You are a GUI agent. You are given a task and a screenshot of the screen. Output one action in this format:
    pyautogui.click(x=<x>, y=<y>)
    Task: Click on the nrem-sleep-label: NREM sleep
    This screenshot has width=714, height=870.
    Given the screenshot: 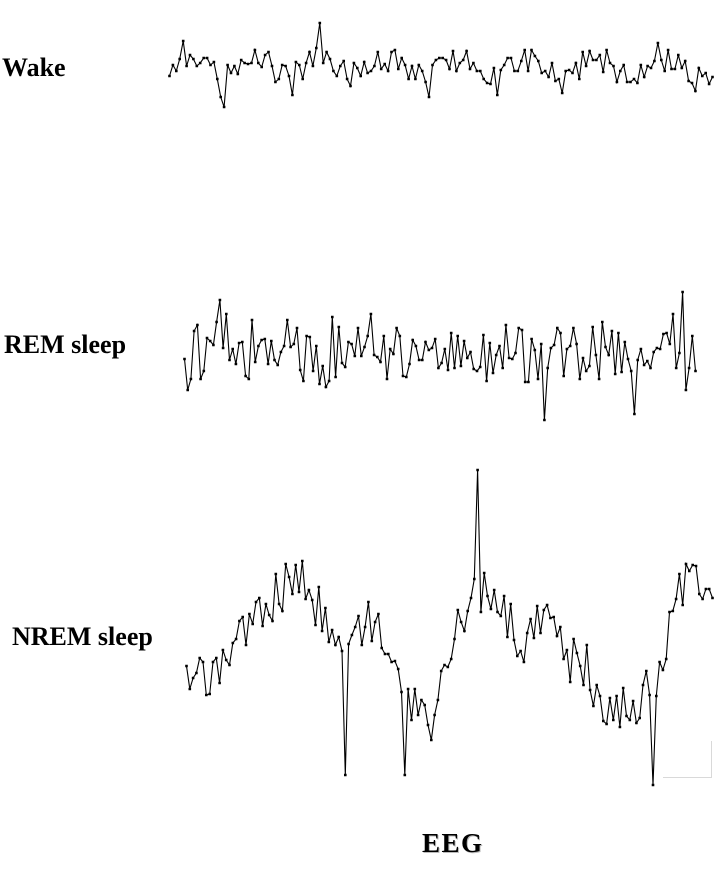 What is the action you would take?
    pyautogui.click(x=82, y=636)
    